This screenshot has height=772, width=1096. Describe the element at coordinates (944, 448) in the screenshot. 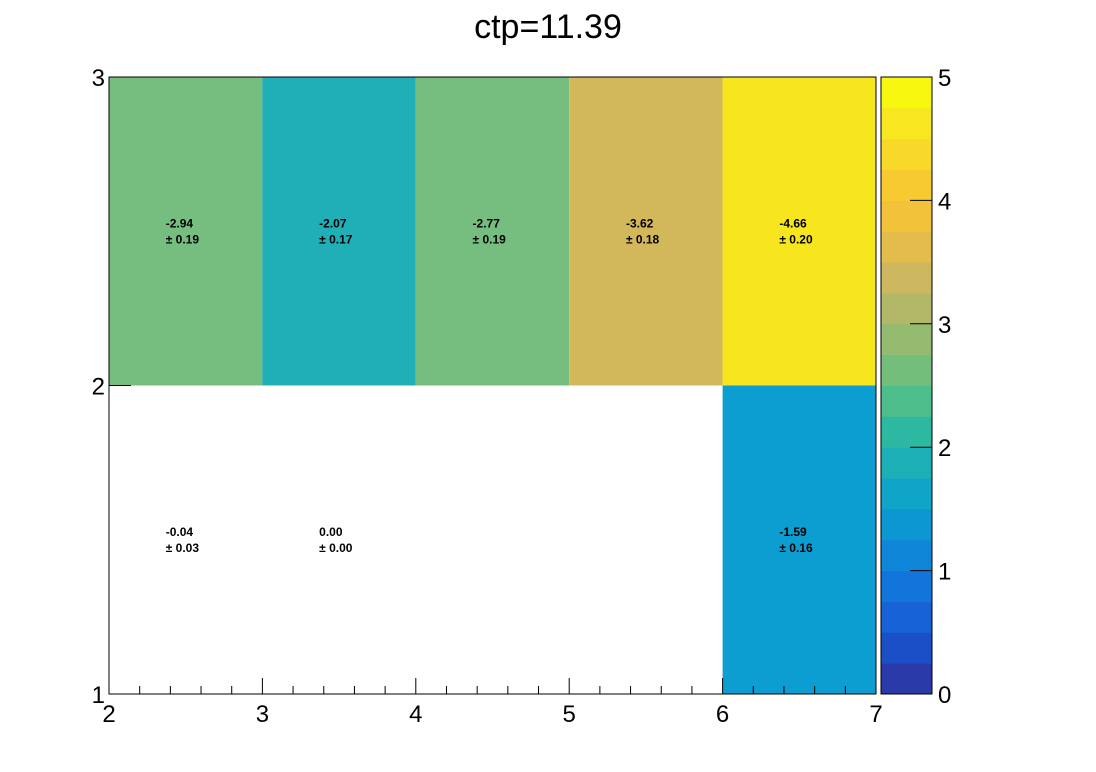

I see `colorbar-tick-label: 2` at that location.